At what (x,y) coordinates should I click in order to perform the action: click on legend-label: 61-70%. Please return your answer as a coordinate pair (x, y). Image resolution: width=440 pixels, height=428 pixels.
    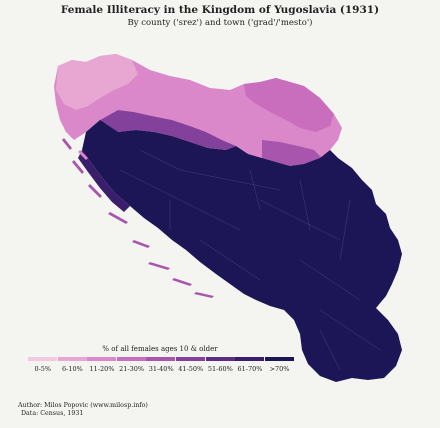
    Looking at the image, I should click on (250, 369).